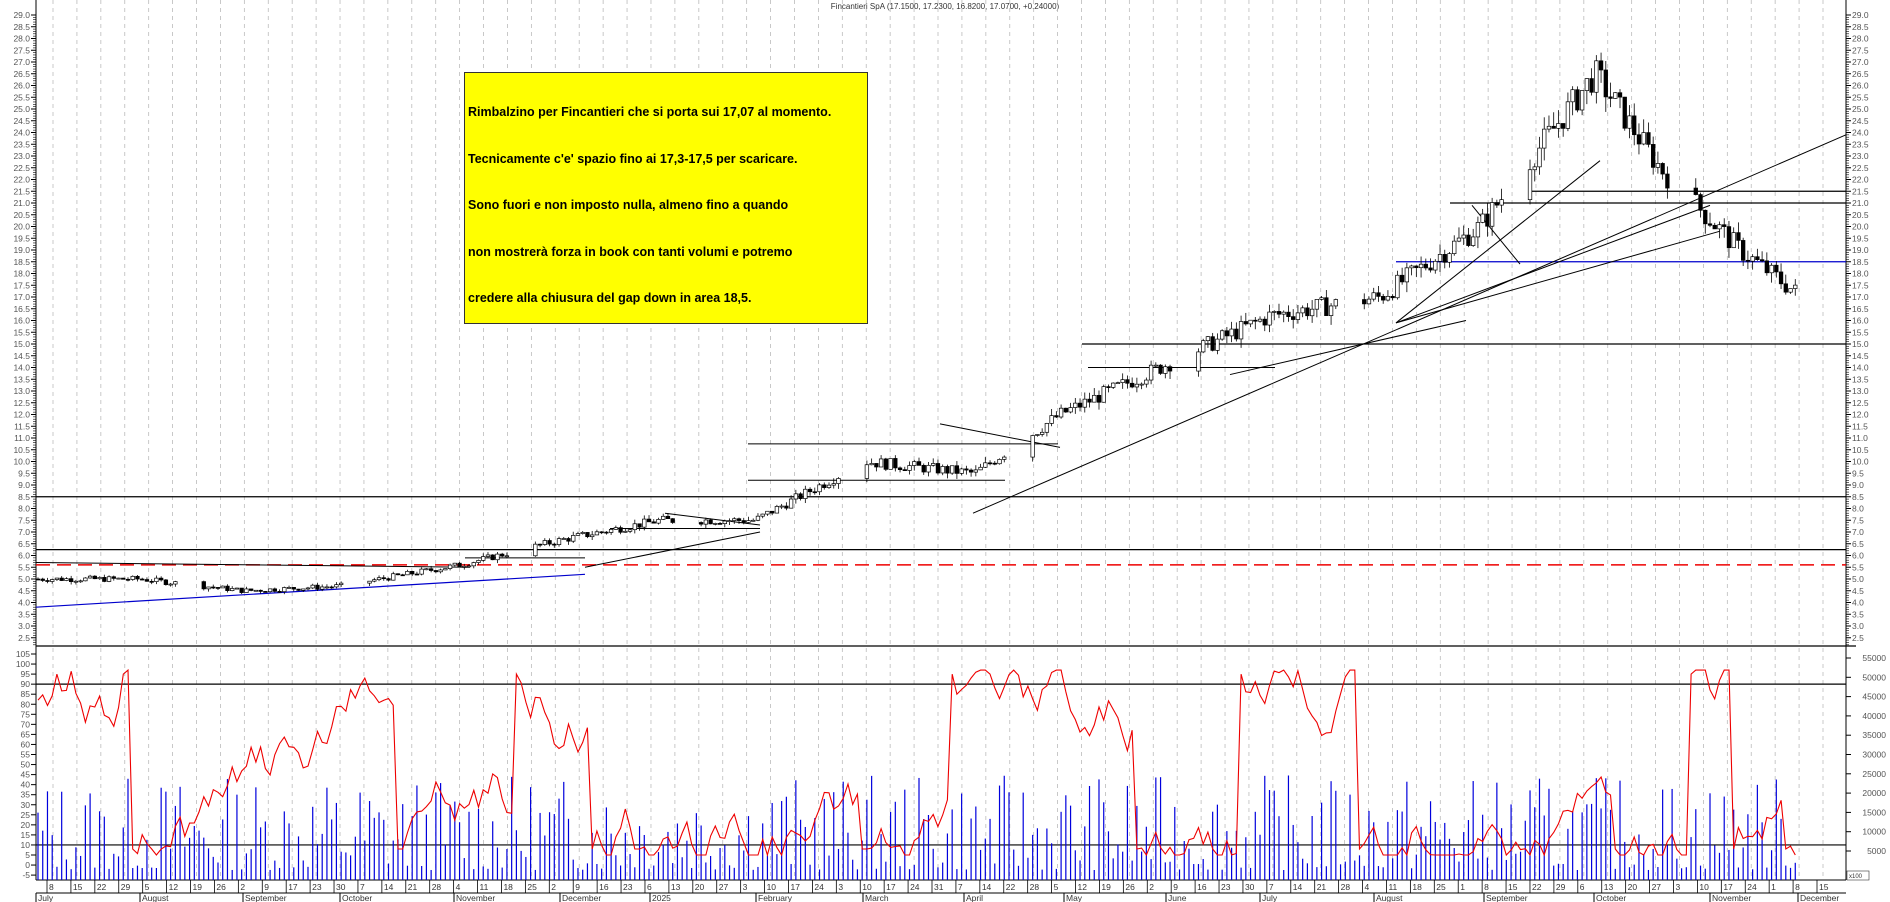 The image size is (1890, 902). What do you see at coordinates (22, 438) in the screenshot?
I see `price-axis-label: 11.0` at bounding box center [22, 438].